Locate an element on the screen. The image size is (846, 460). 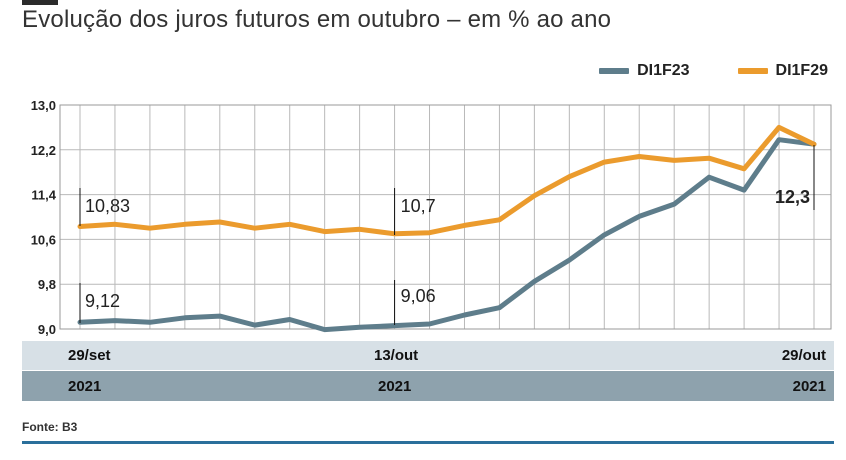
x-axis-date-band: 29/set 13/out 29/out is located at coordinates (428, 355).